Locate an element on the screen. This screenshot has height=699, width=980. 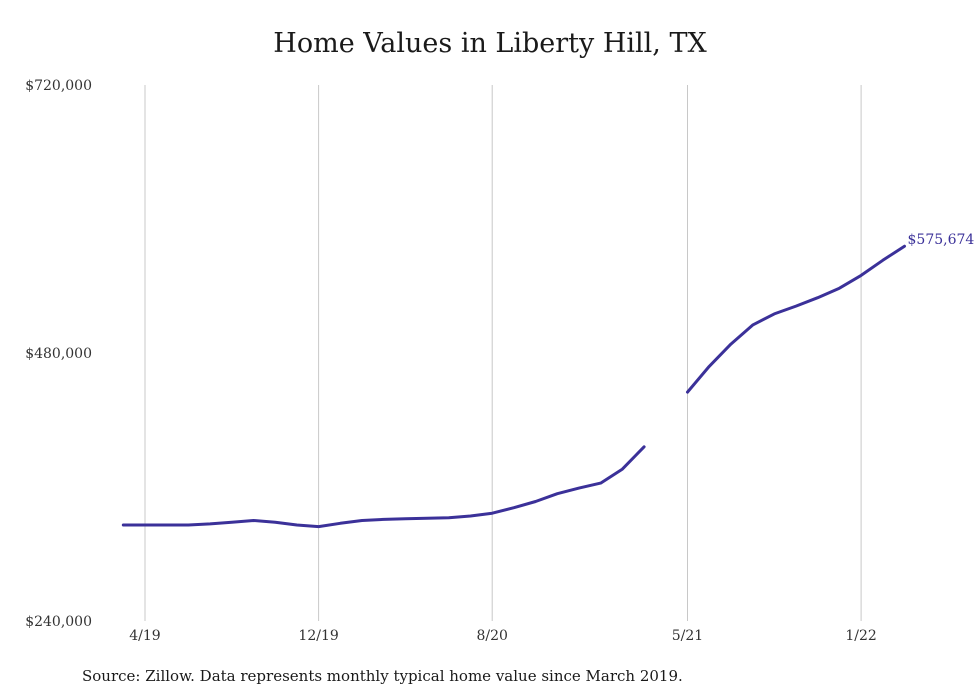
x-tick-label: 12/19 is located at coordinates (318, 636).